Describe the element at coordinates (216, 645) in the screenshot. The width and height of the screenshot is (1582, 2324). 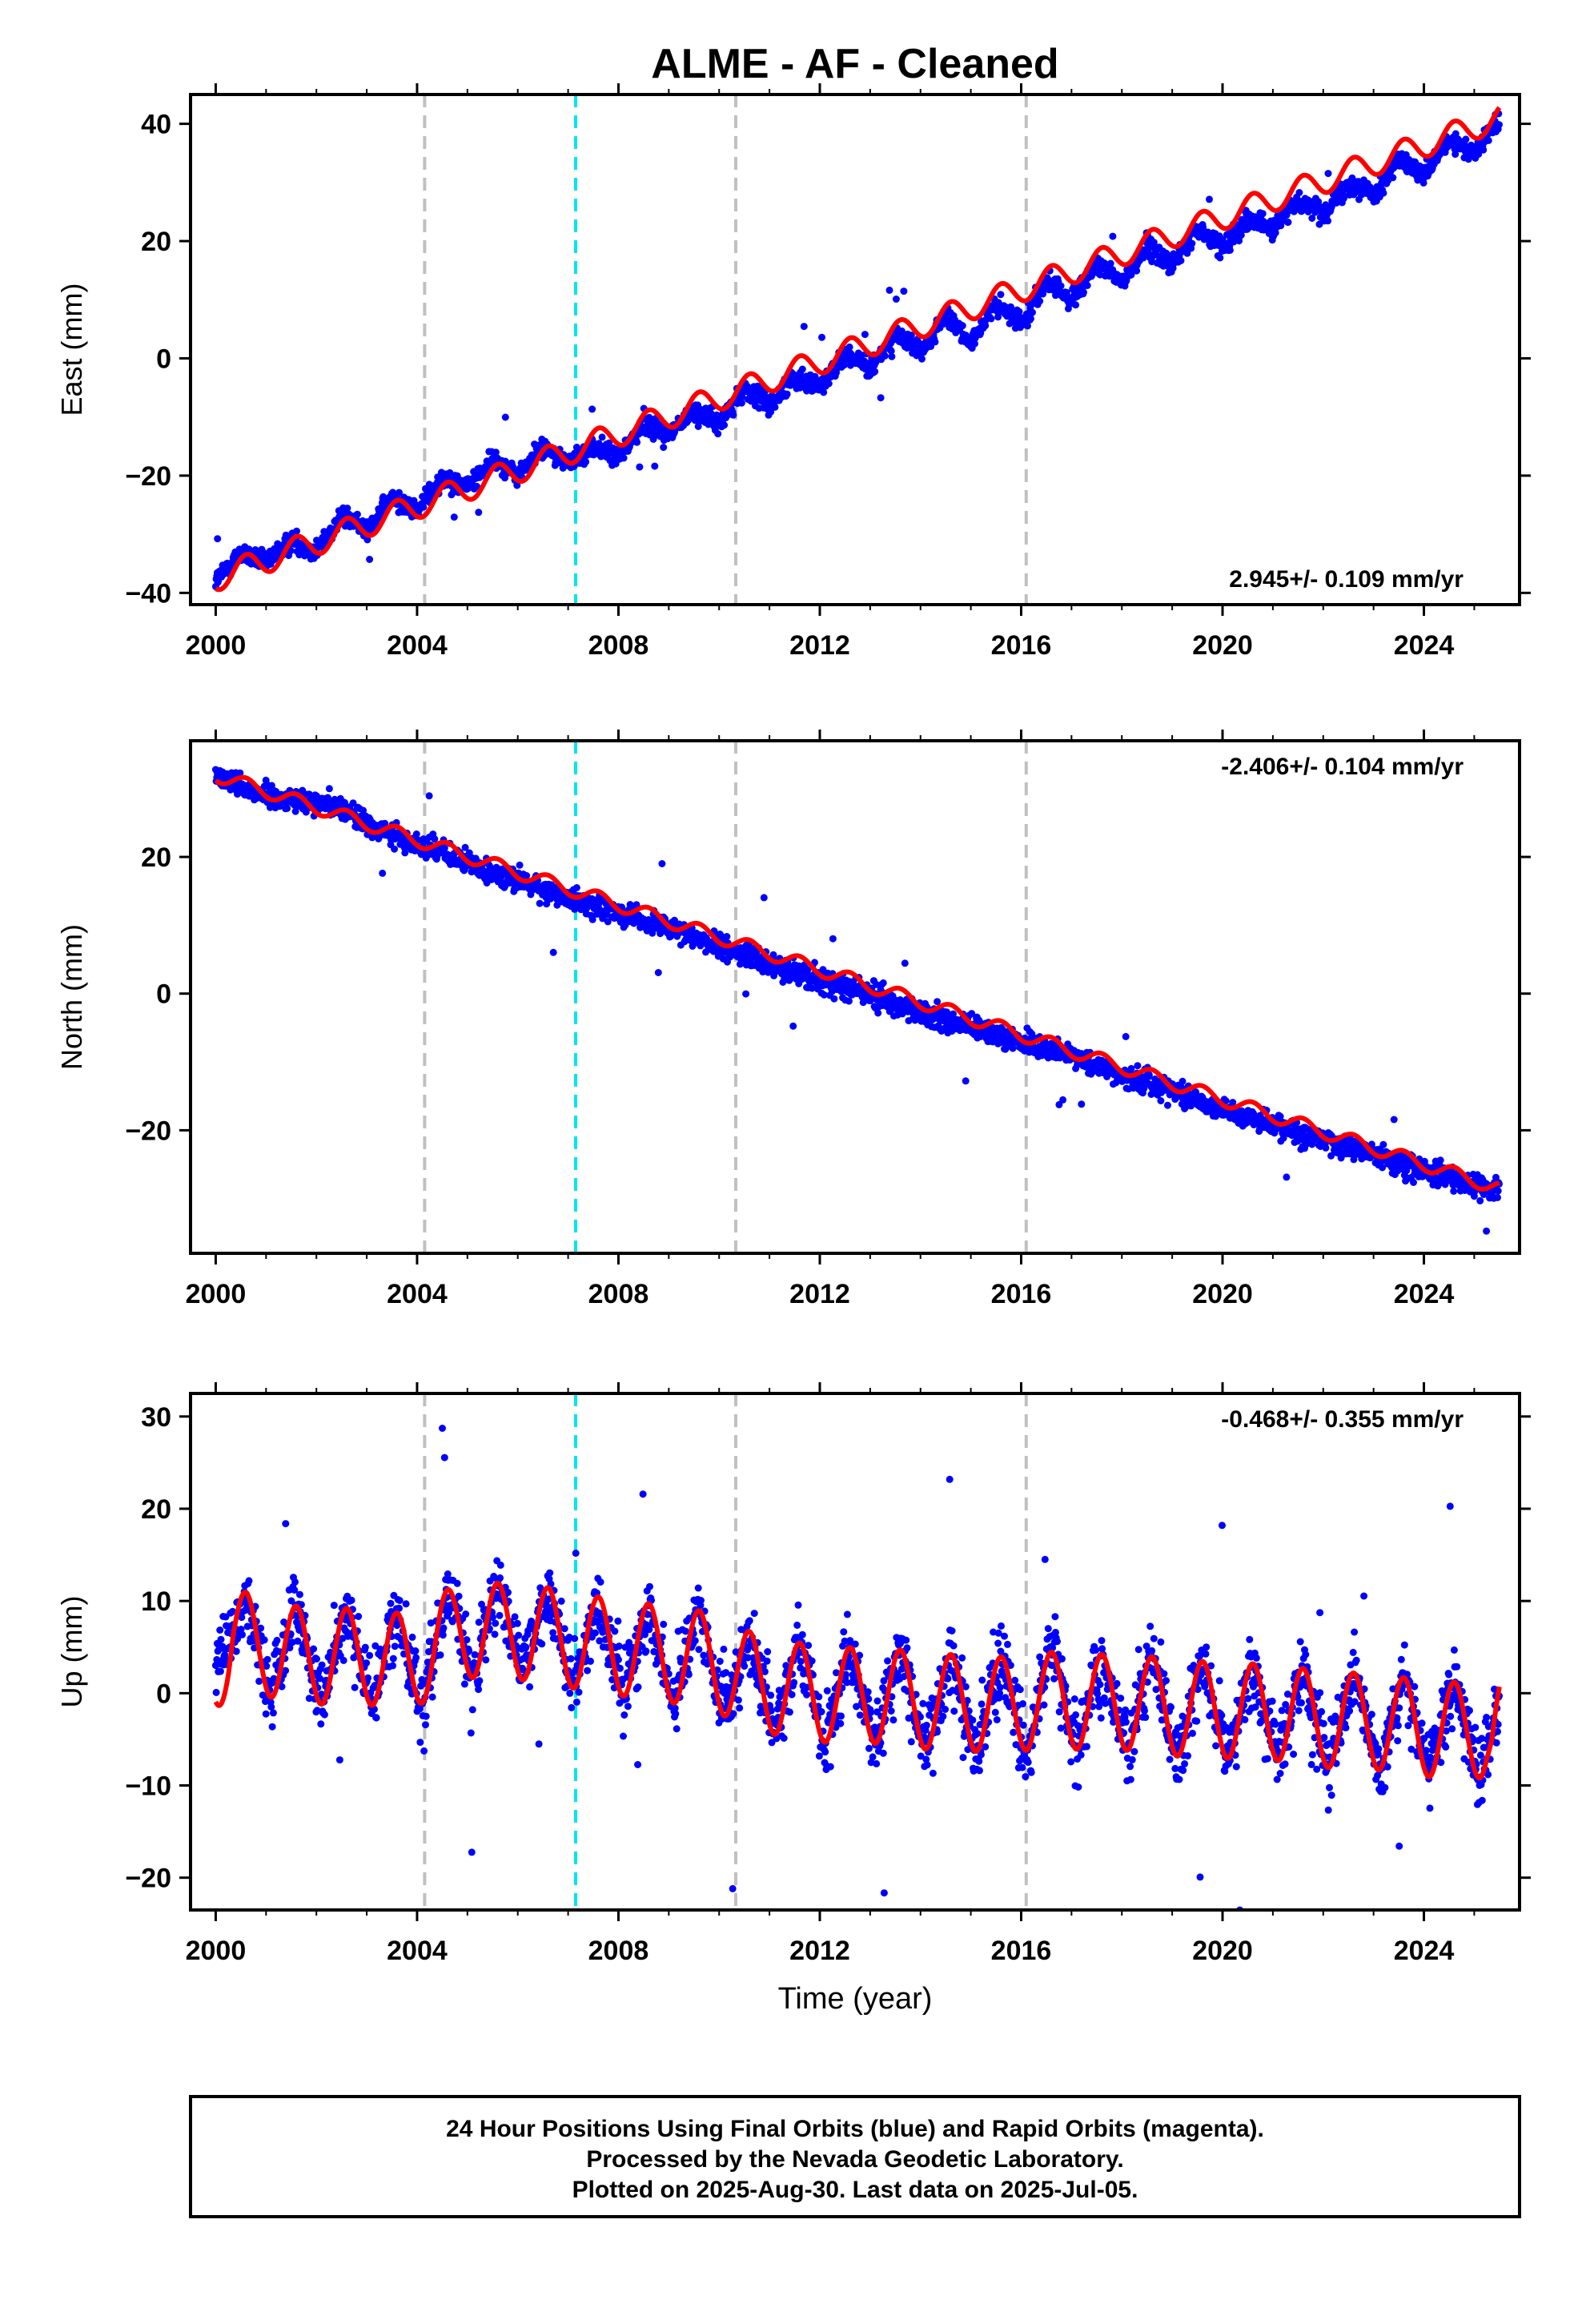
I see `x-tick-label: 2000` at that location.